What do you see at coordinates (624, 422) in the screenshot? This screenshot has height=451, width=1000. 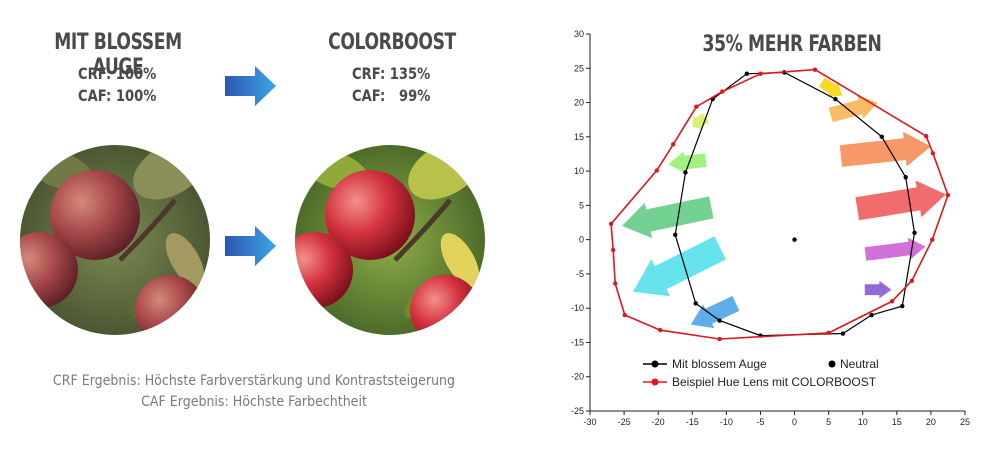 I see `x-tick-label: -25` at bounding box center [624, 422].